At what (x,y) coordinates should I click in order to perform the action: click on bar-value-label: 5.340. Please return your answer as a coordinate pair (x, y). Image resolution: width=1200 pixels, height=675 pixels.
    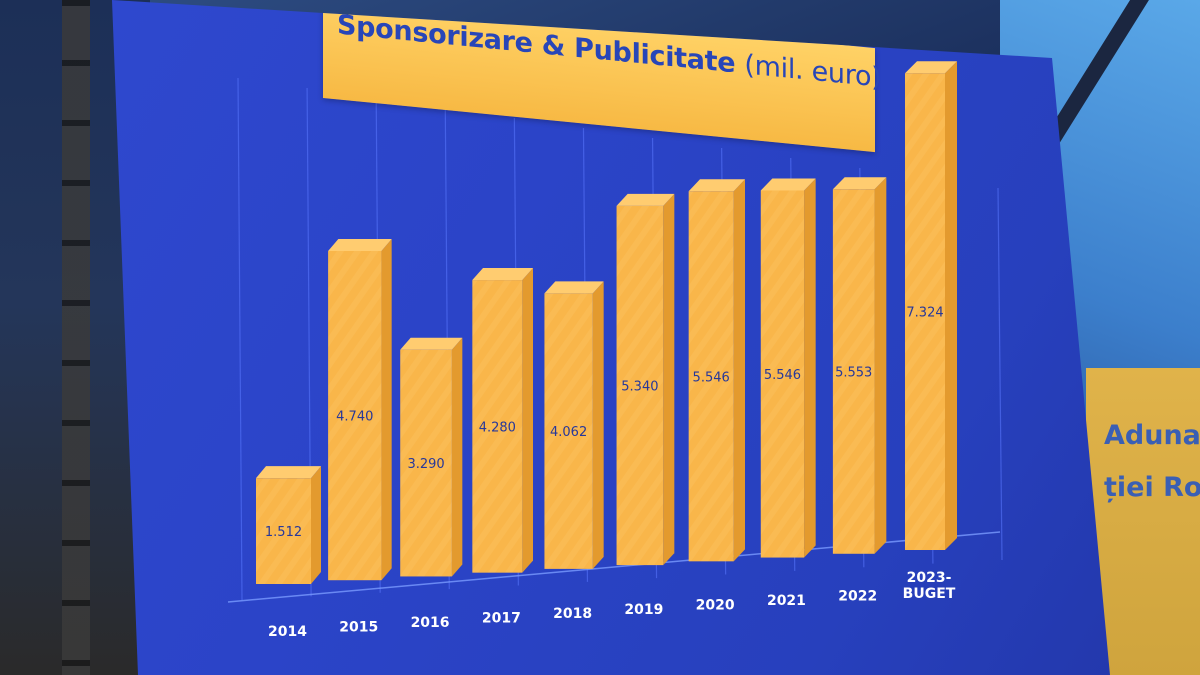
    Looking at the image, I should click on (639, 386).